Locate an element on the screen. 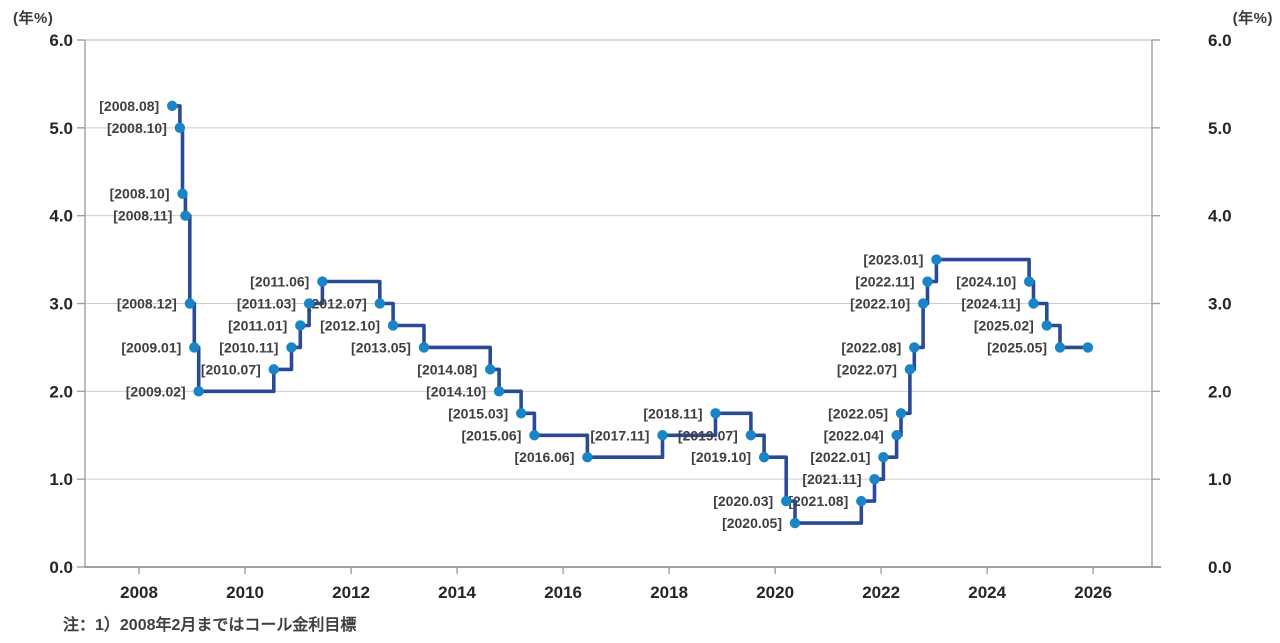  y-tick-label-right: 5.0 is located at coordinates (1220, 128).